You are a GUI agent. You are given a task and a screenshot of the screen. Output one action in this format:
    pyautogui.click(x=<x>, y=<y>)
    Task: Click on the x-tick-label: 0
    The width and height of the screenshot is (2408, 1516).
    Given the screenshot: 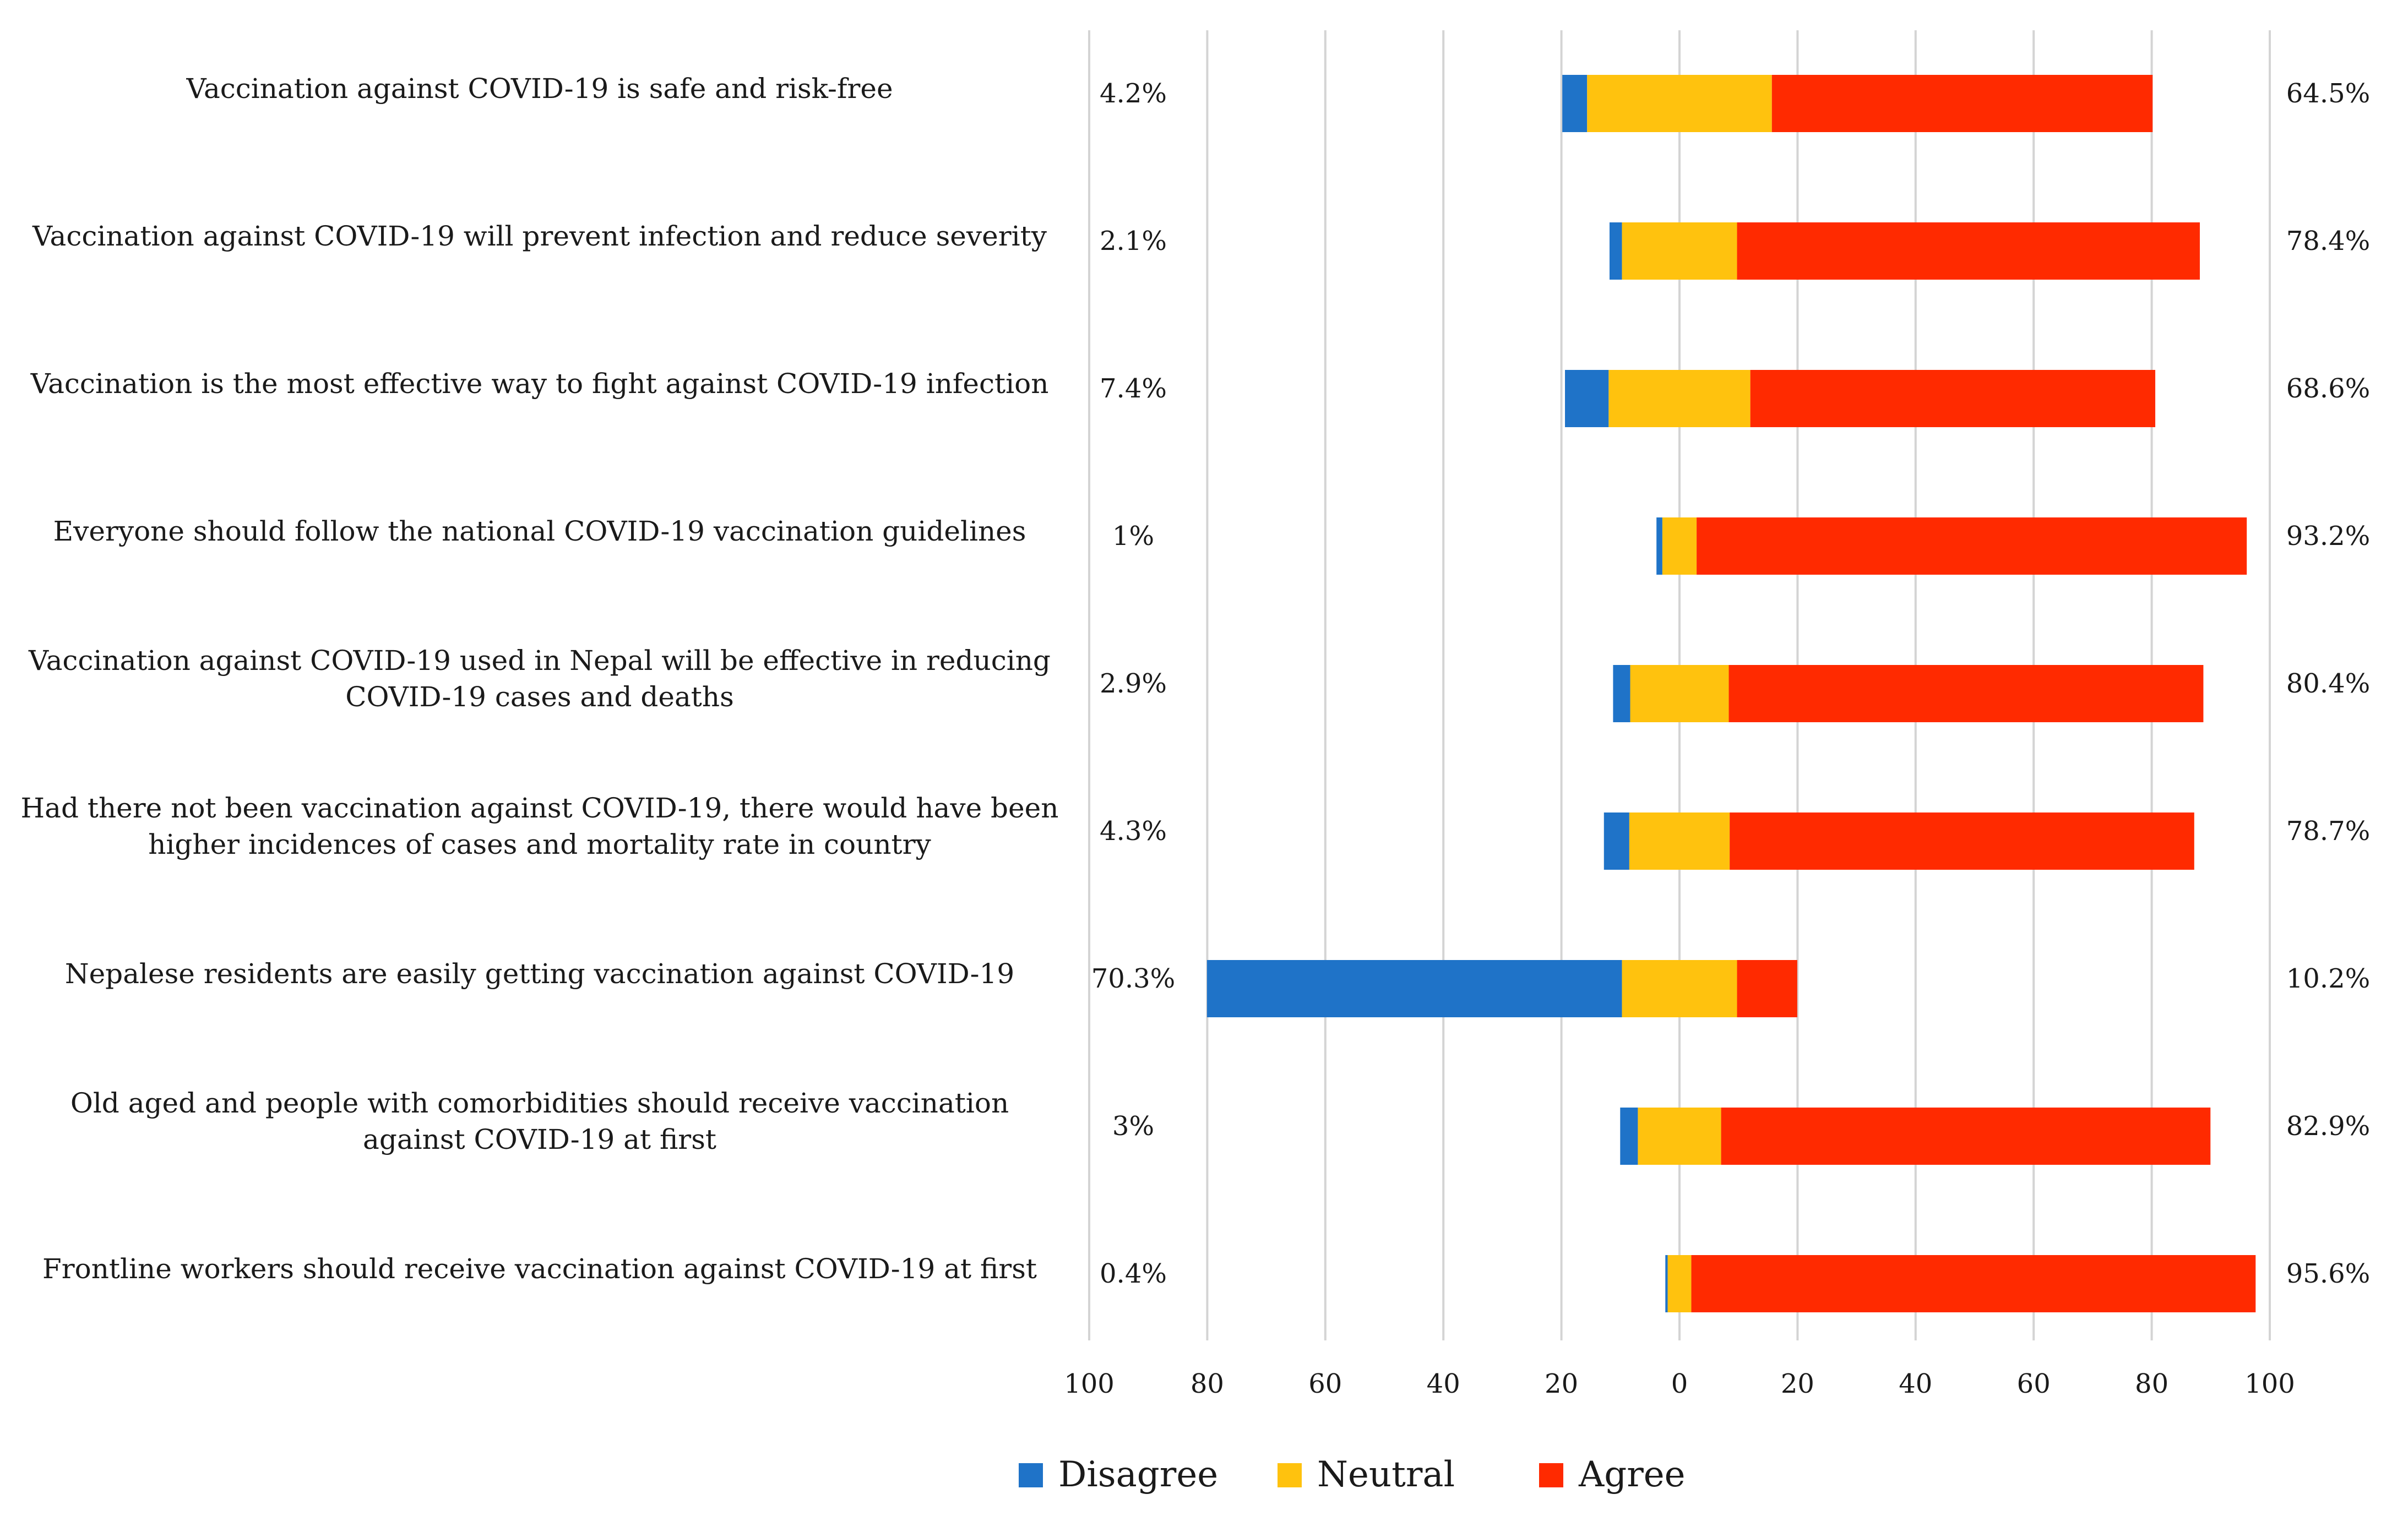 What is the action you would take?
    pyautogui.click(x=1679, y=1383)
    